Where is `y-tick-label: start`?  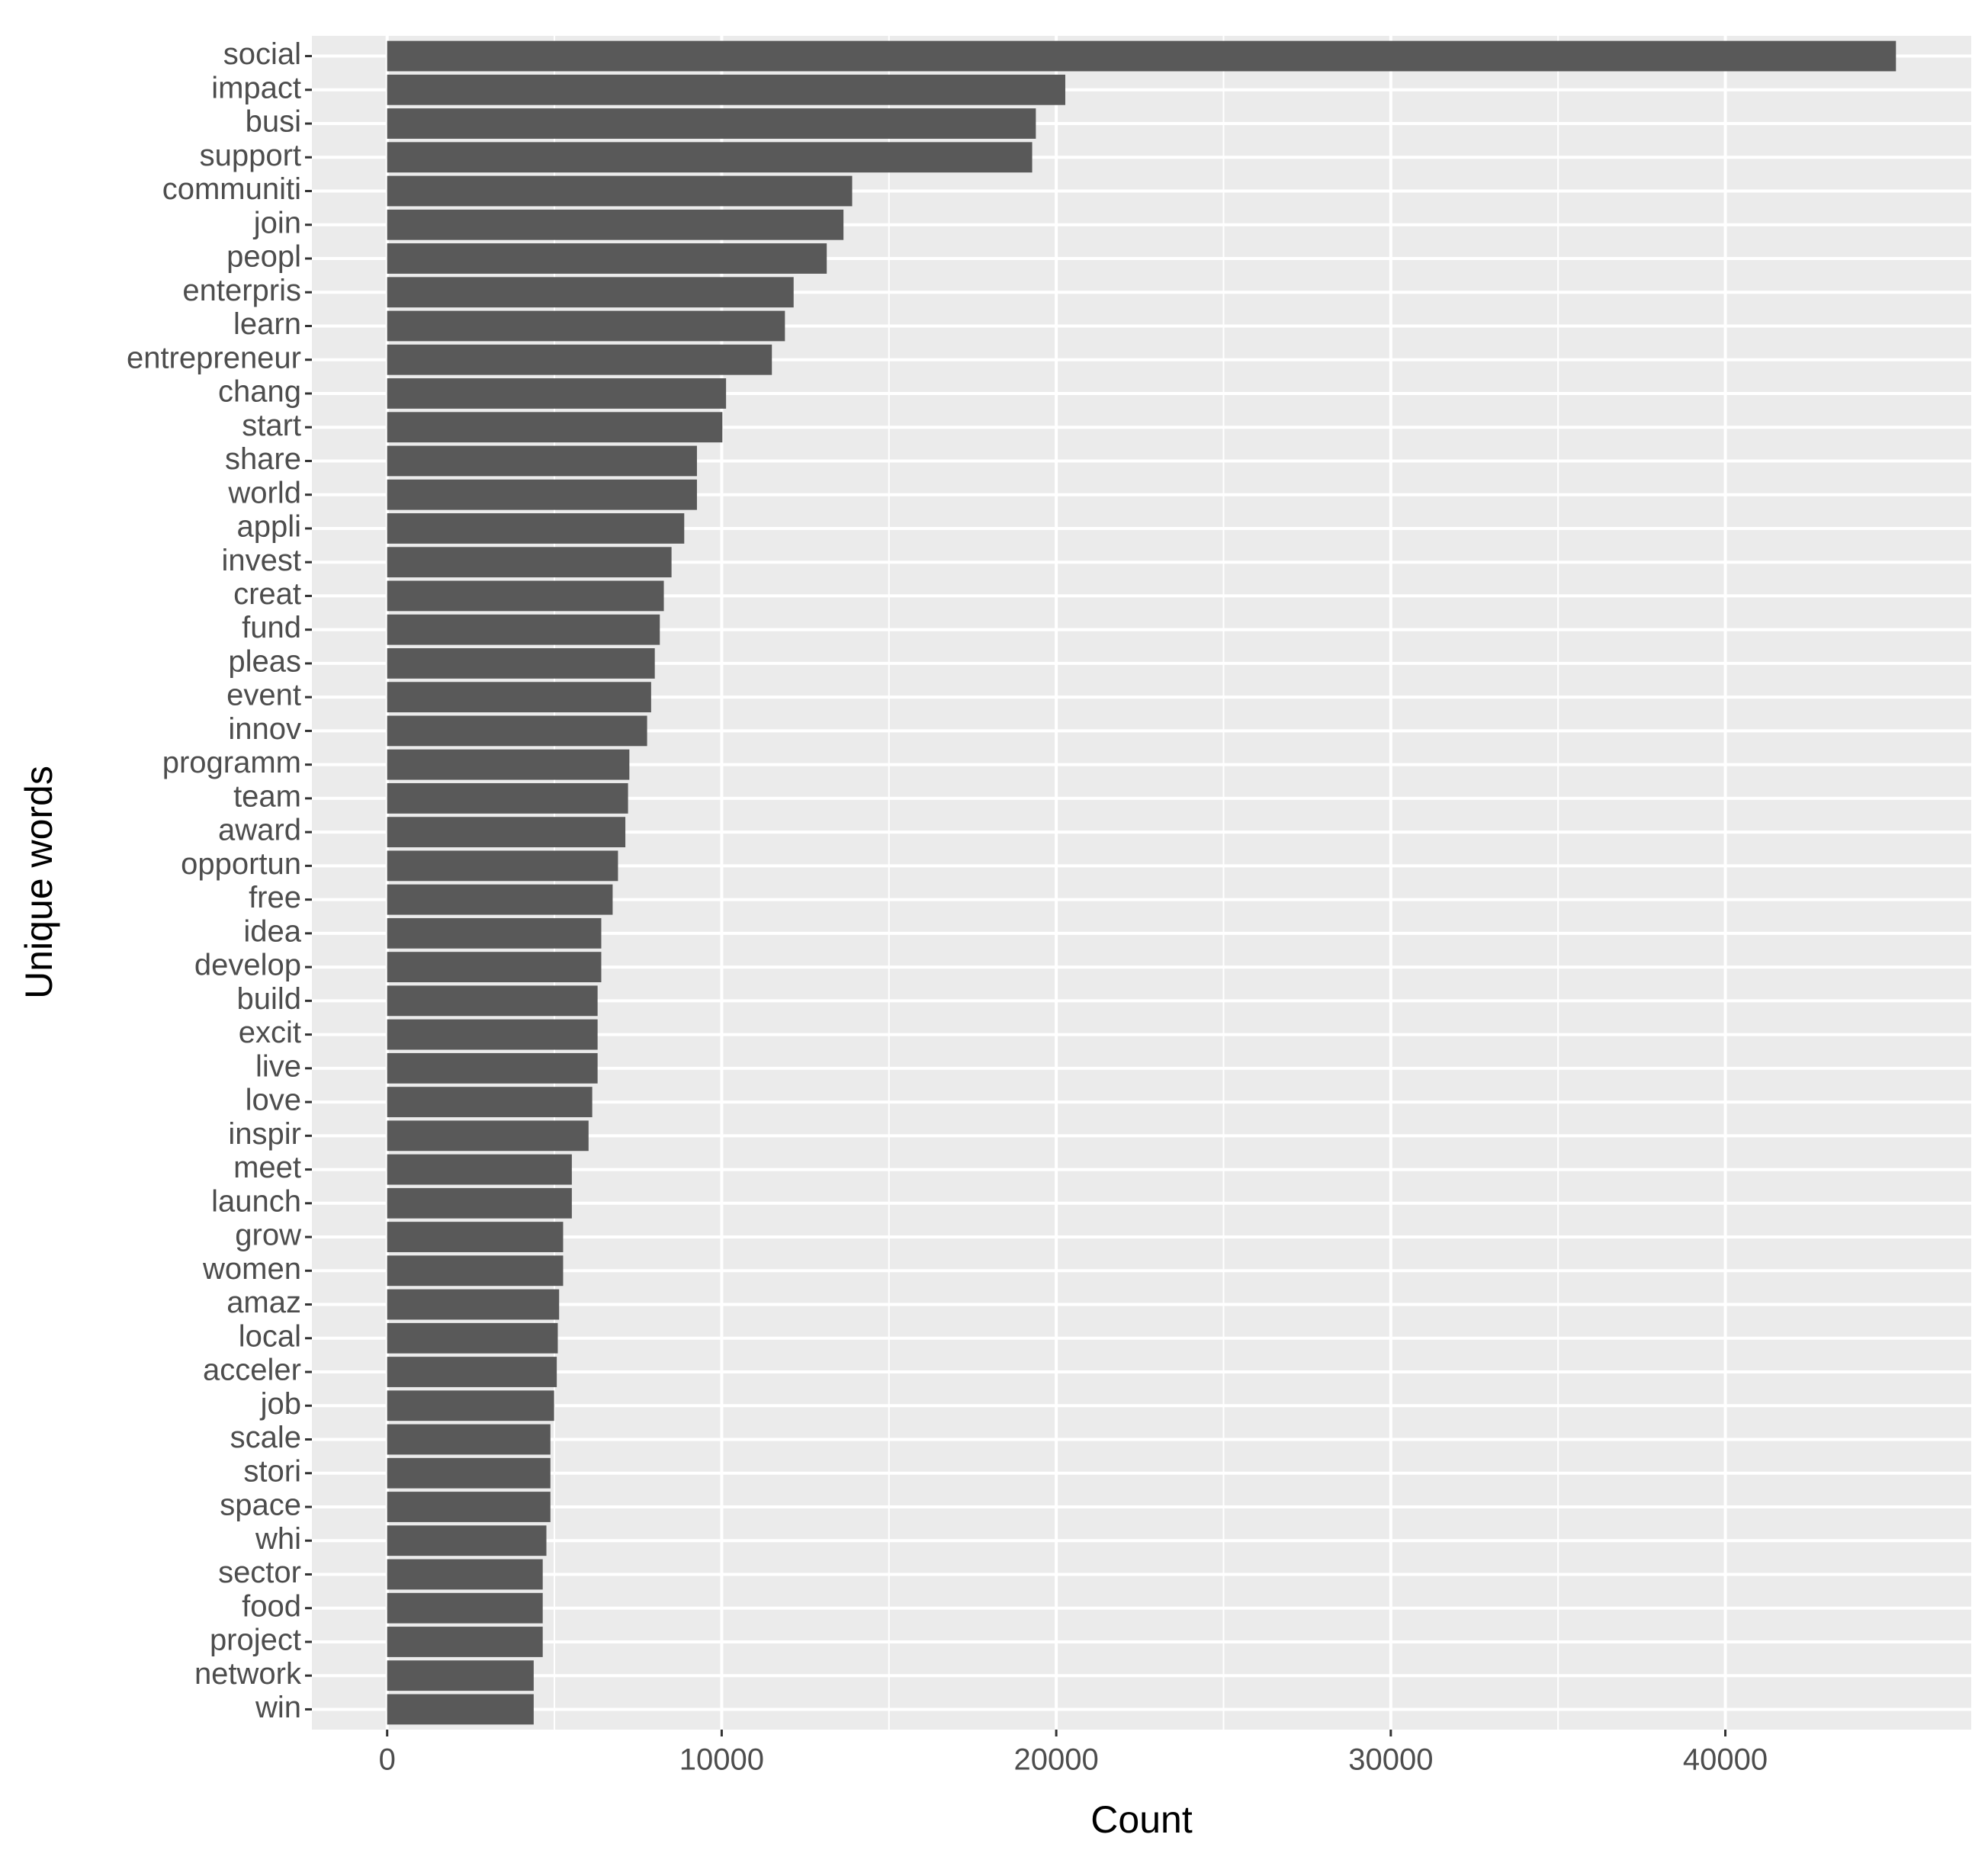 y-tick-label: start is located at coordinates (271, 426).